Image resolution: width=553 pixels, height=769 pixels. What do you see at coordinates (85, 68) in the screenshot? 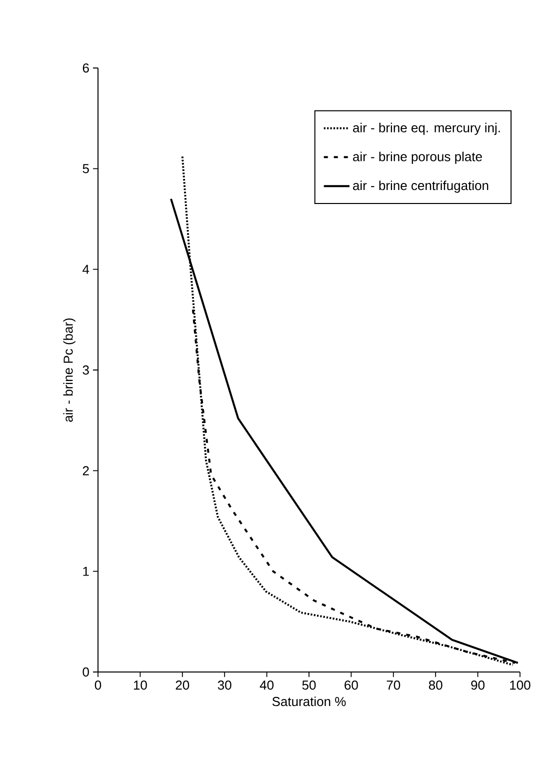
I see `y-tick-label: 6` at bounding box center [85, 68].